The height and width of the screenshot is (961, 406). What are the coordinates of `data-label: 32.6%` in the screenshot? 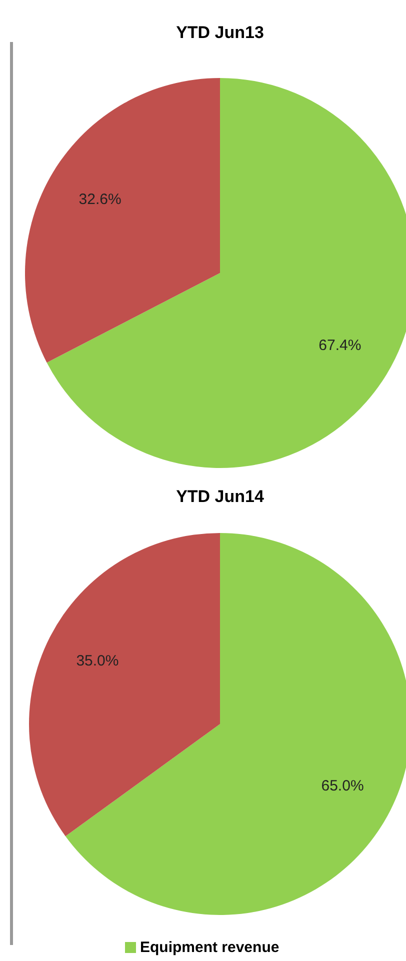 It's located at (100, 199).